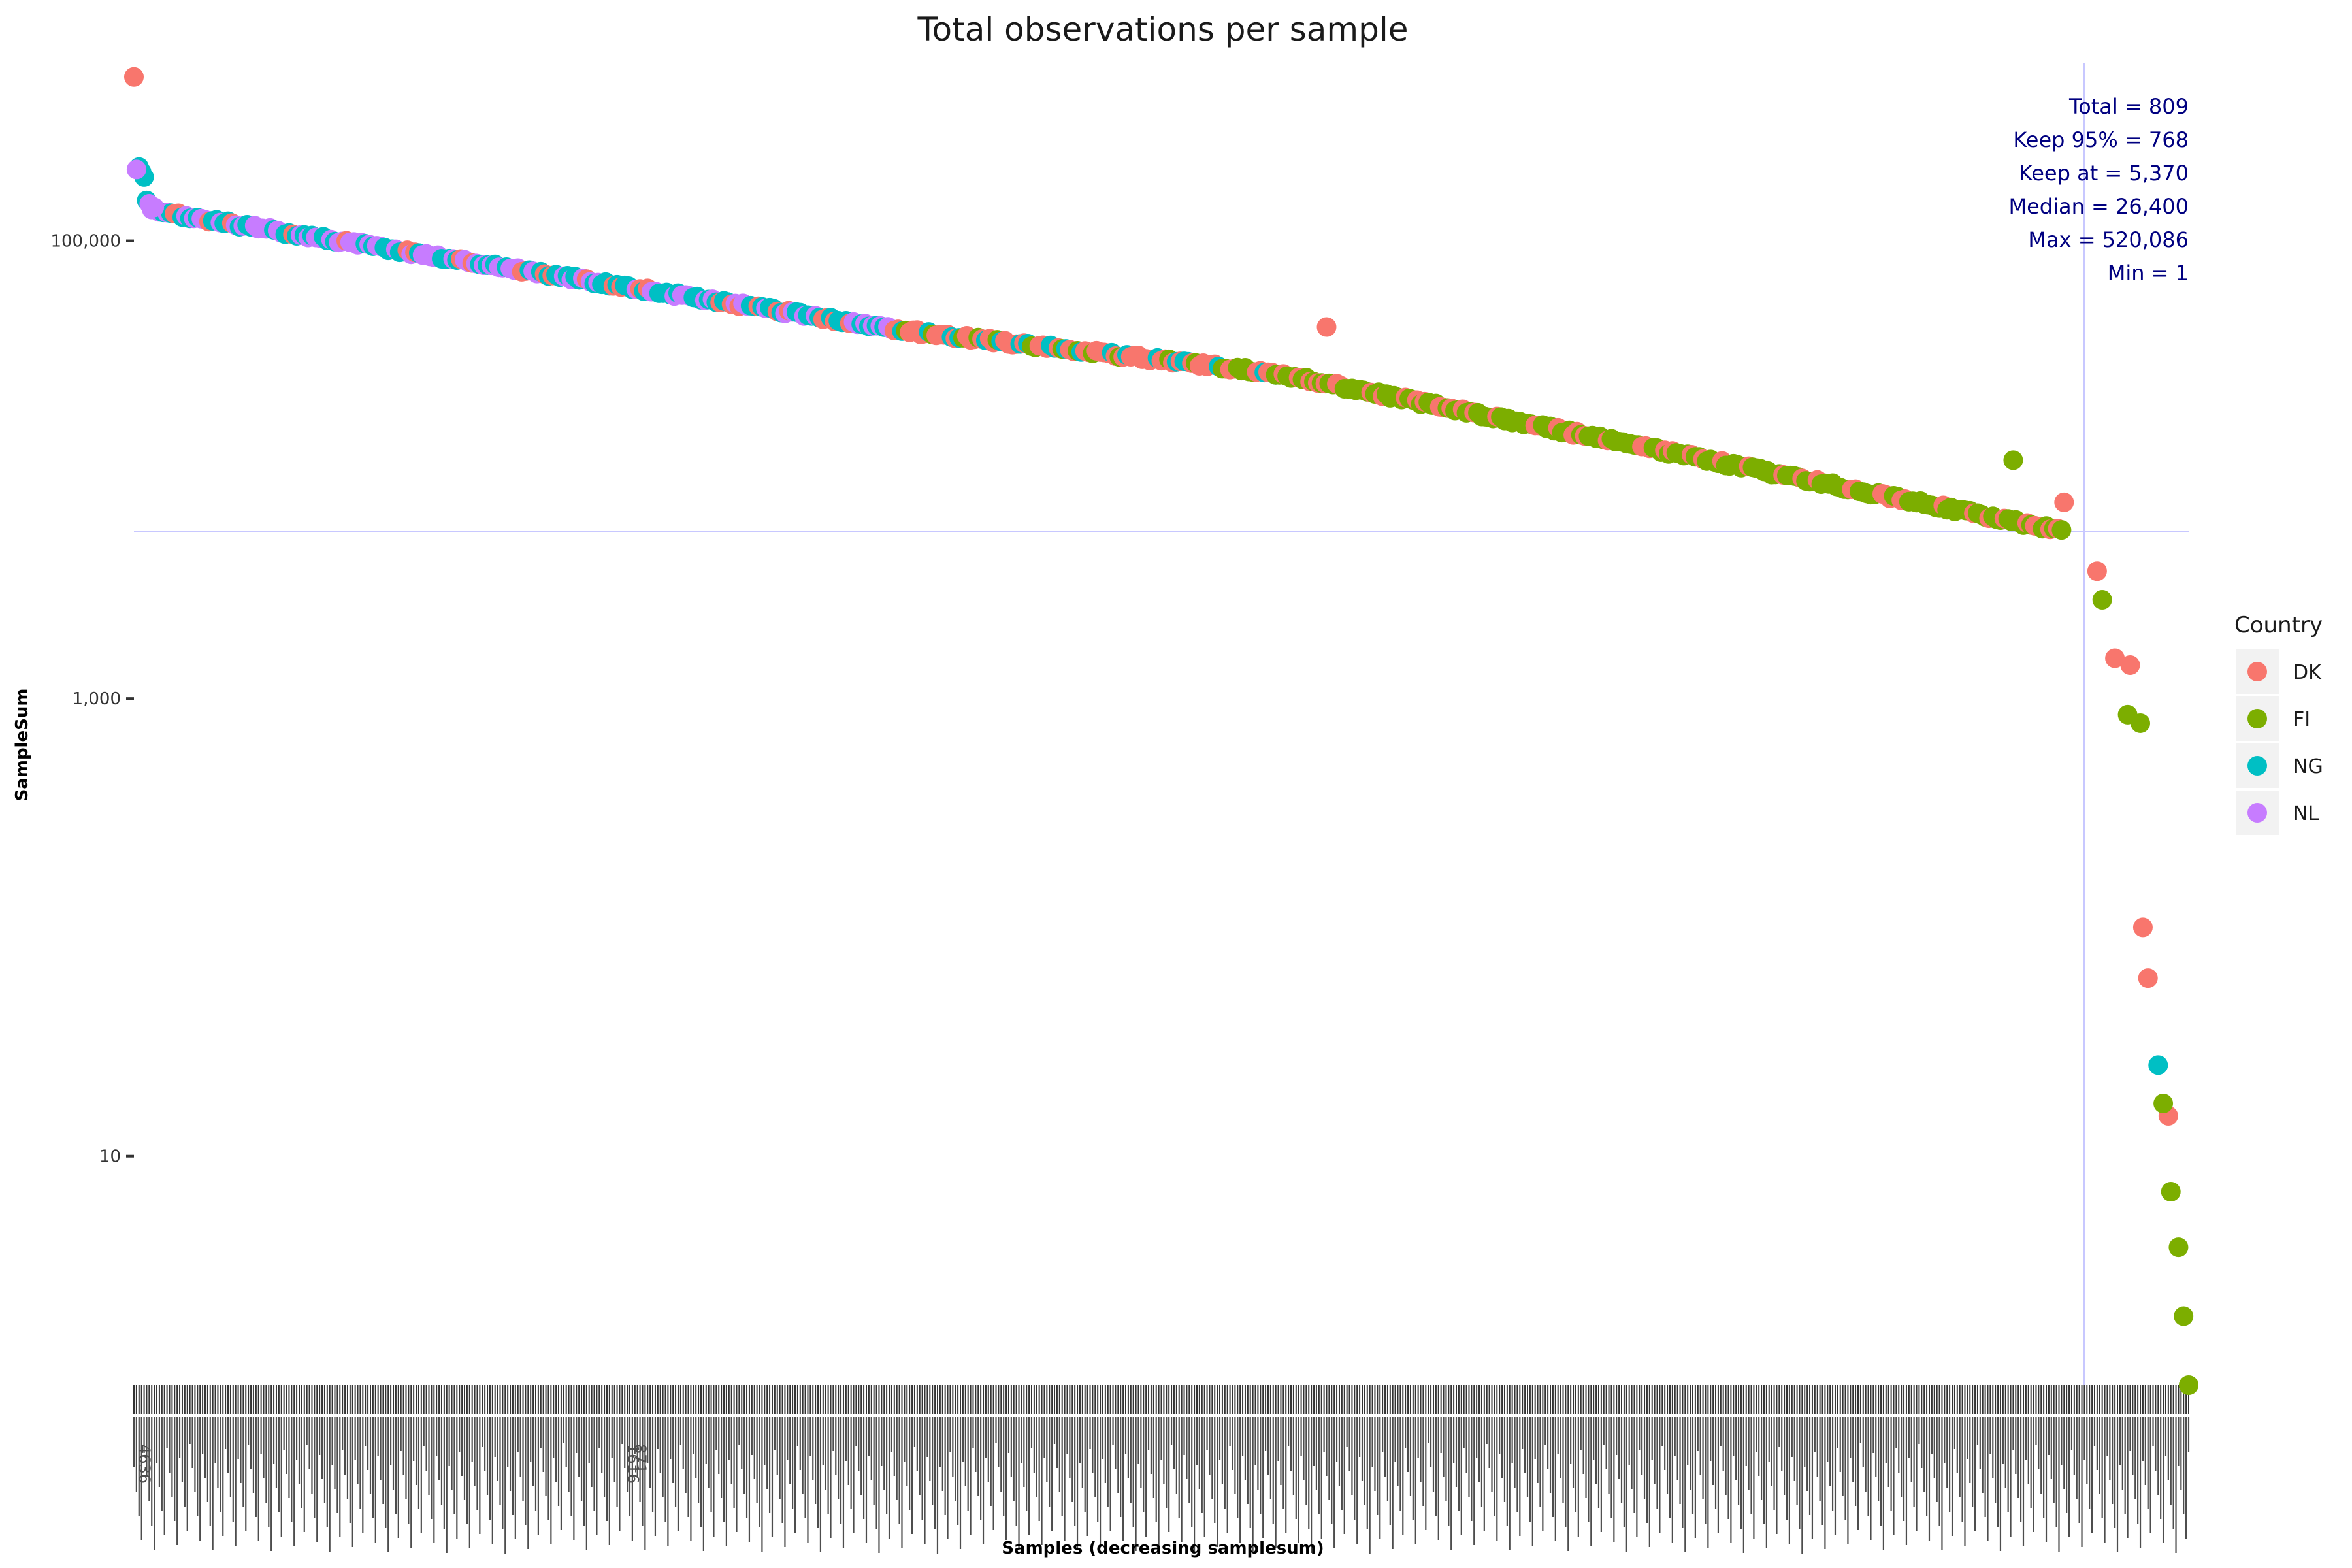  What do you see at coordinates (2158, 1065) in the screenshot?
I see `data-point-ng` at bounding box center [2158, 1065].